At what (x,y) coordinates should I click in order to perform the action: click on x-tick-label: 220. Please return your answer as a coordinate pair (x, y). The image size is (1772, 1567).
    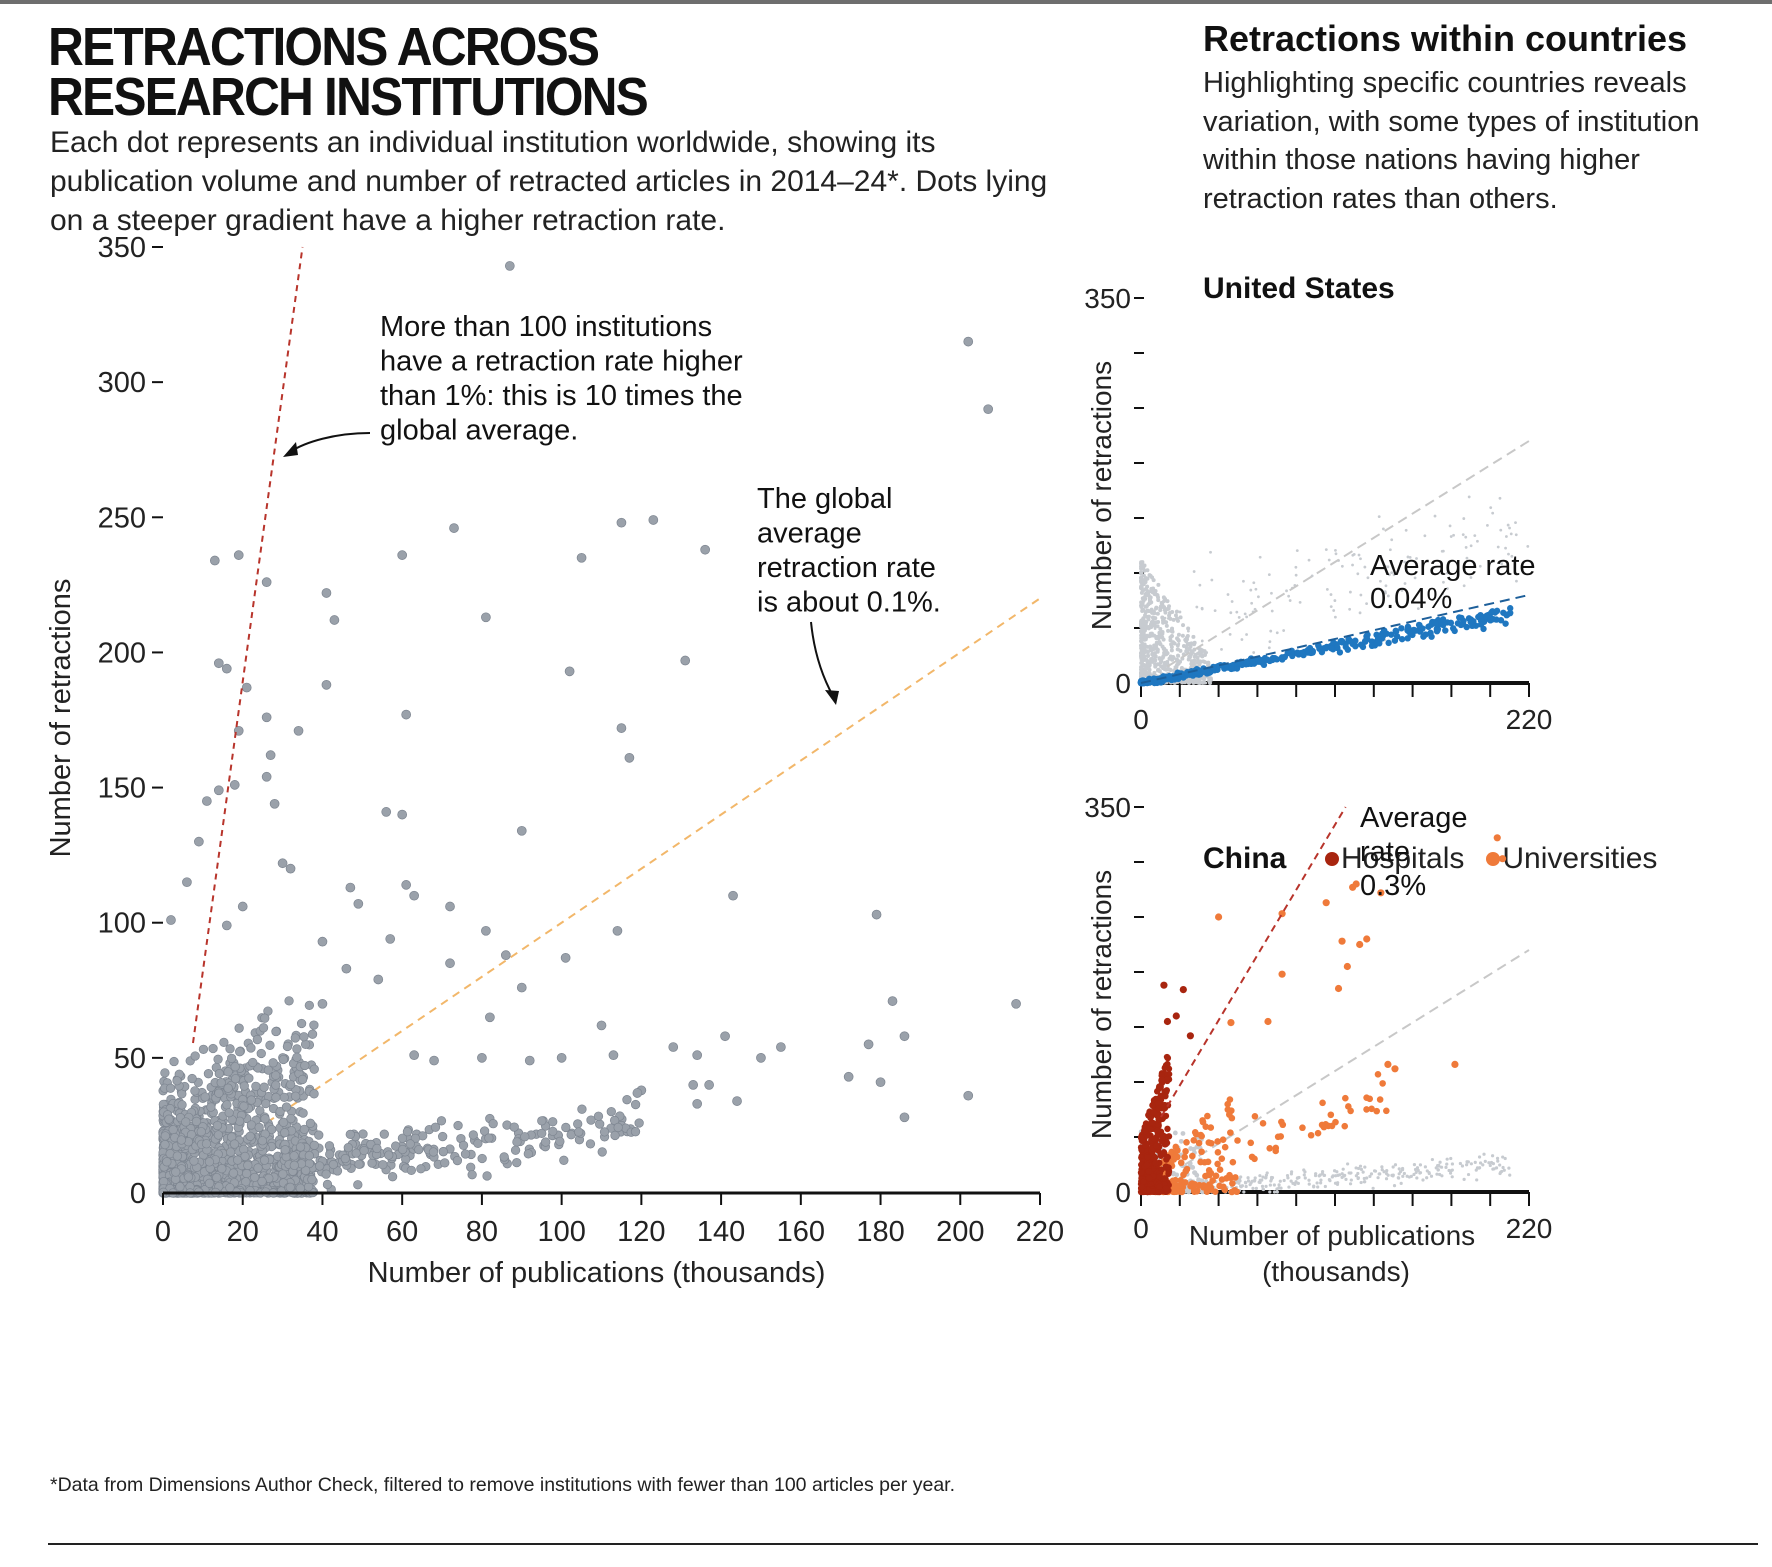
    Looking at the image, I should click on (1529, 1228).